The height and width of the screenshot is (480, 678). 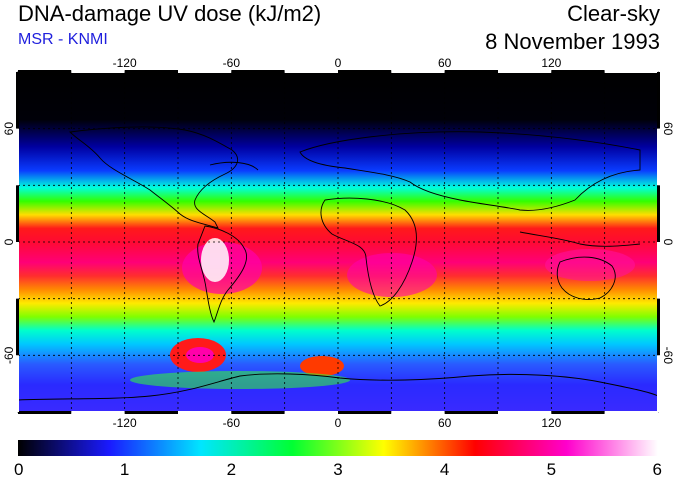 What do you see at coordinates (657, 469) in the screenshot?
I see `colorbar-tick-label: 6` at bounding box center [657, 469].